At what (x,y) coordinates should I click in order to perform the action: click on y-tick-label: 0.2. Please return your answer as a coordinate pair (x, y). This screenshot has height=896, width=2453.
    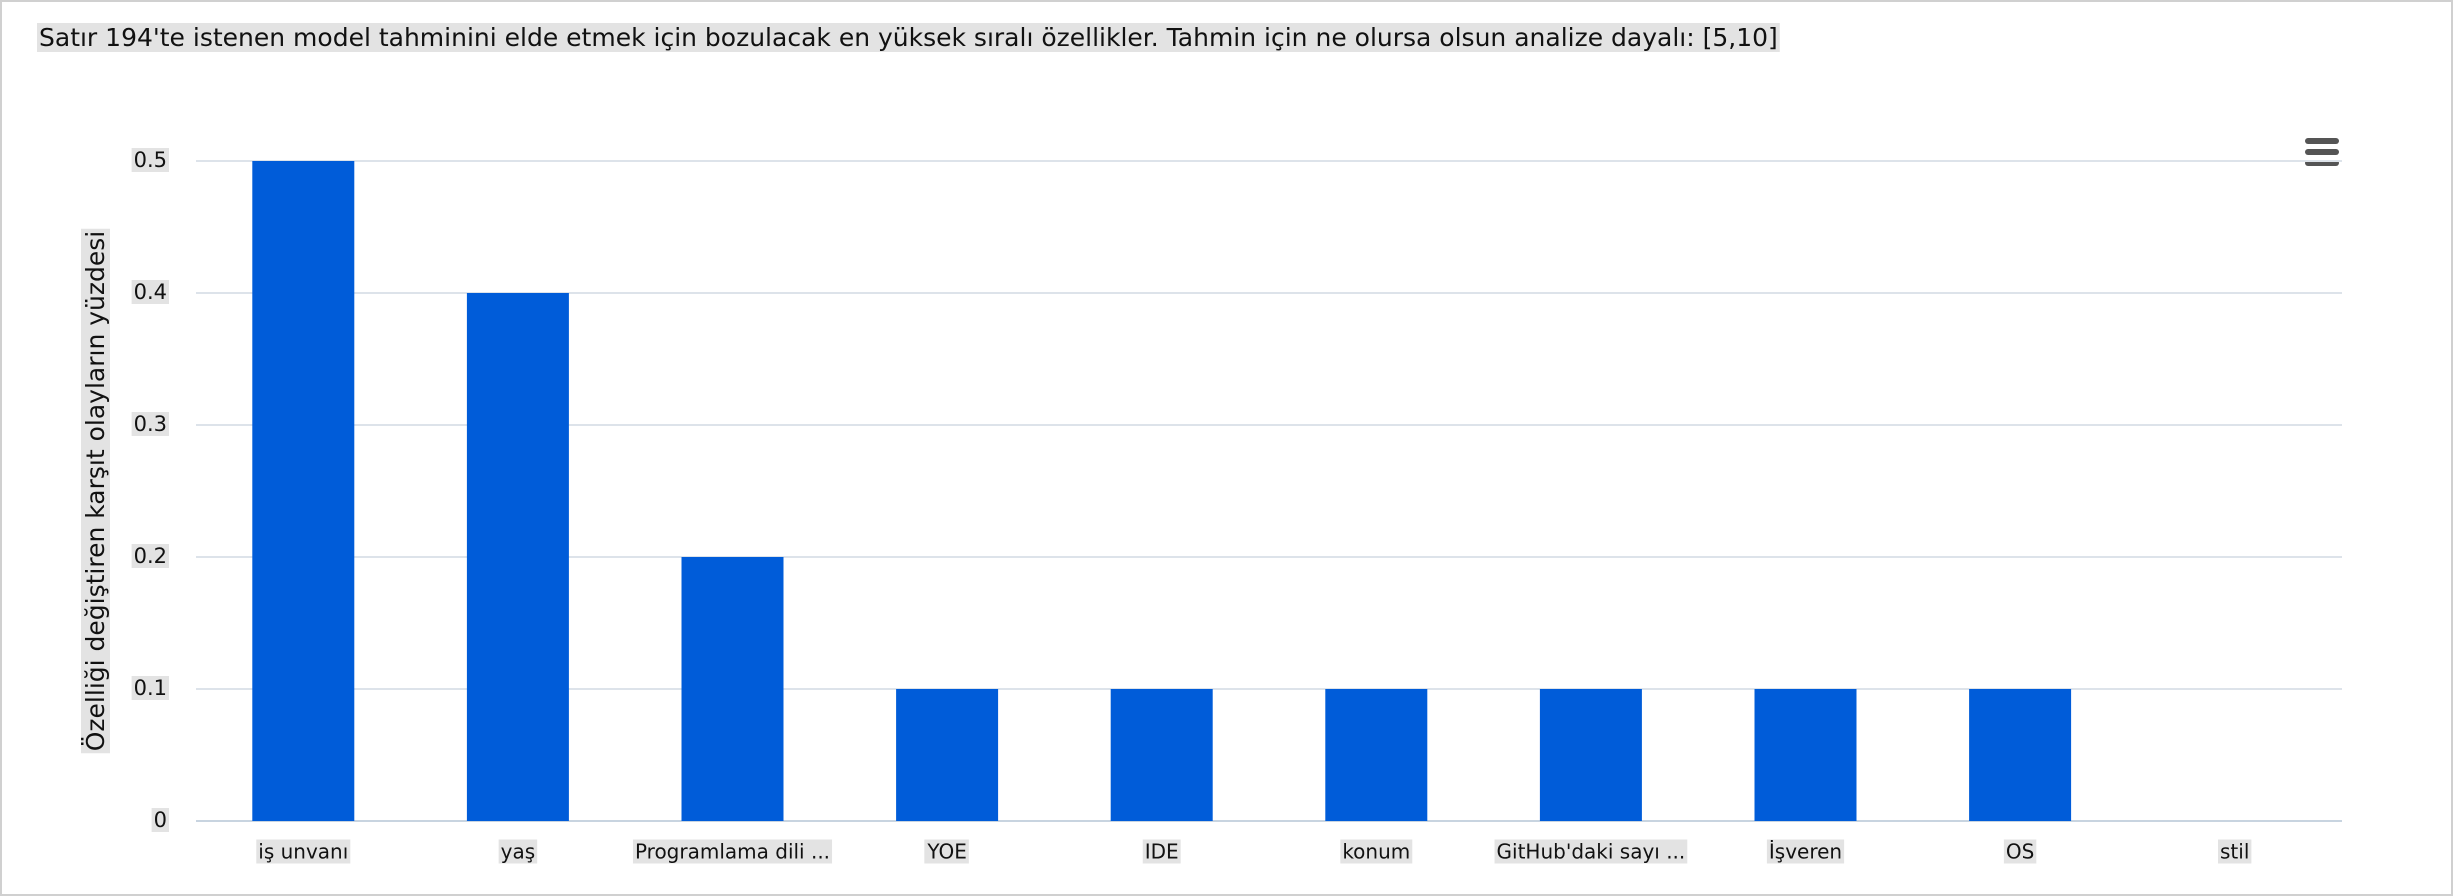
    Looking at the image, I should click on (150, 556).